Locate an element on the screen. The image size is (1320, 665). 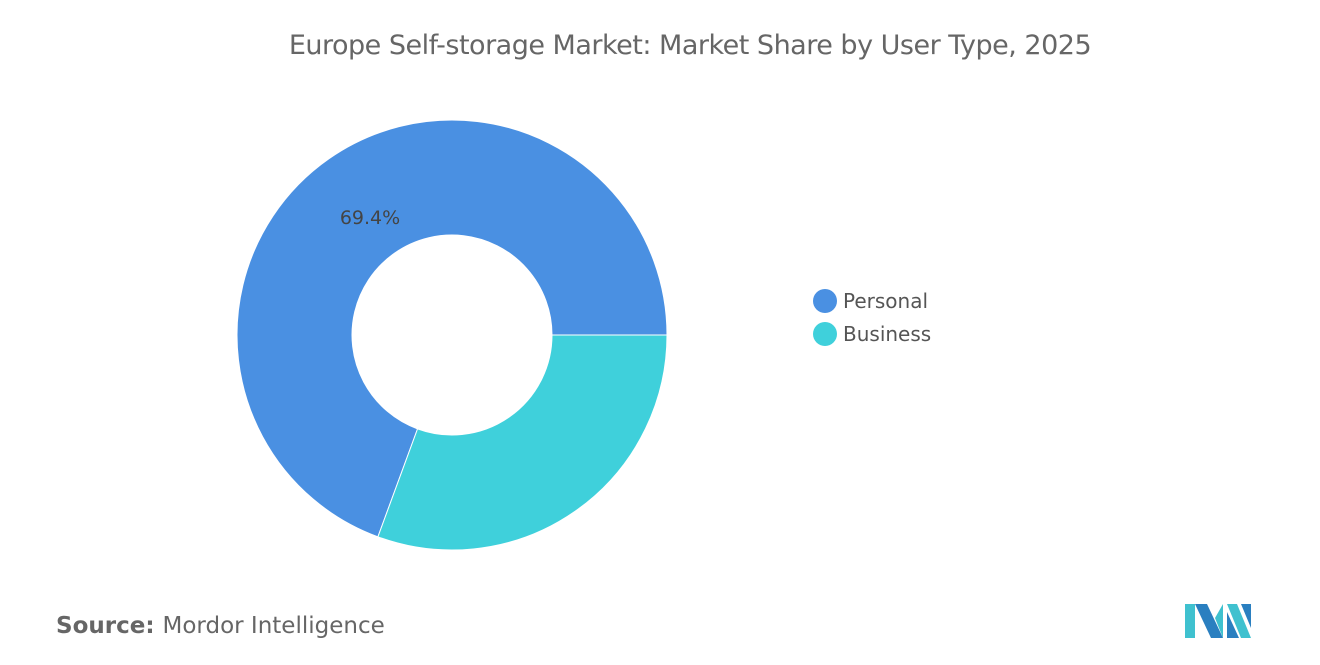
mordor-intelligence-logo is located at coordinates (1218, 621).